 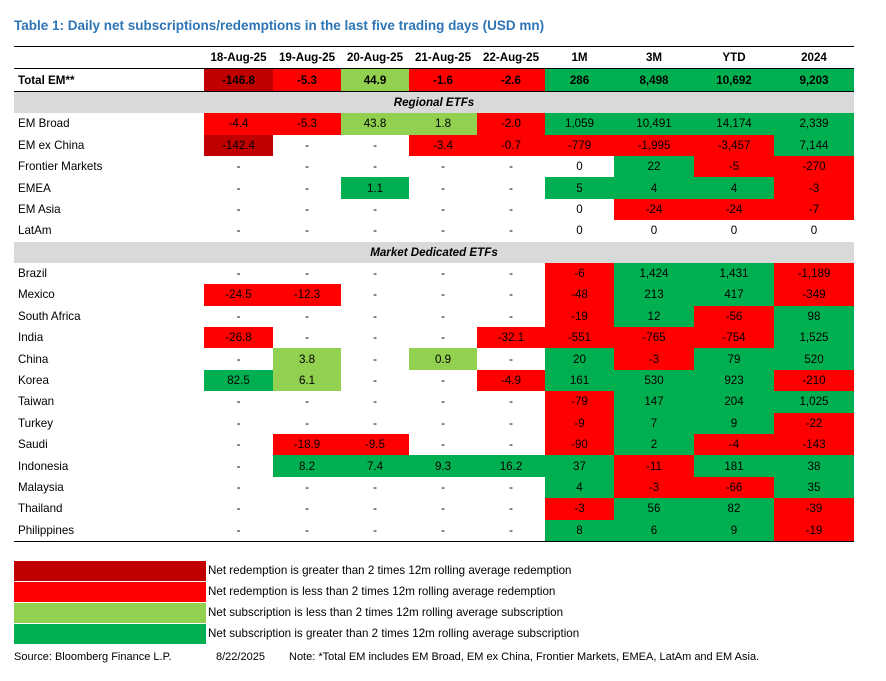 What do you see at coordinates (511, 145) in the screenshot?
I see `value-cell: -0.7` at bounding box center [511, 145].